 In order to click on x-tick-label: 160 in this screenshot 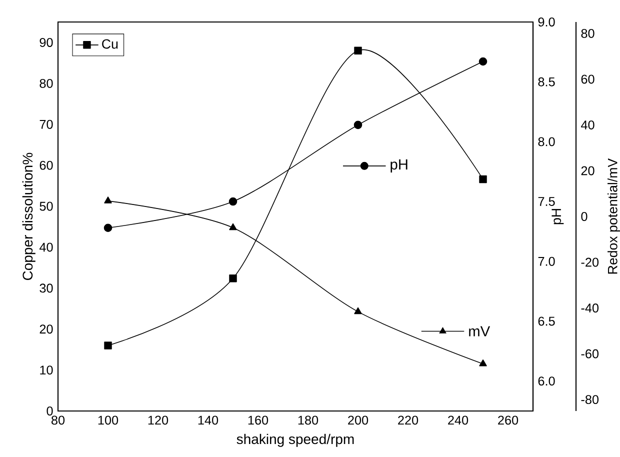, I will do `click(258, 420)`.